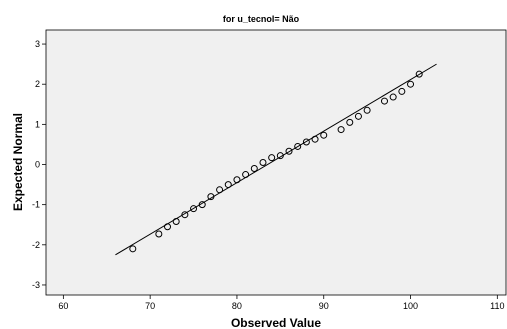  Describe the element at coordinates (63, 306) in the screenshot. I see `x-tick-label: 60` at that location.